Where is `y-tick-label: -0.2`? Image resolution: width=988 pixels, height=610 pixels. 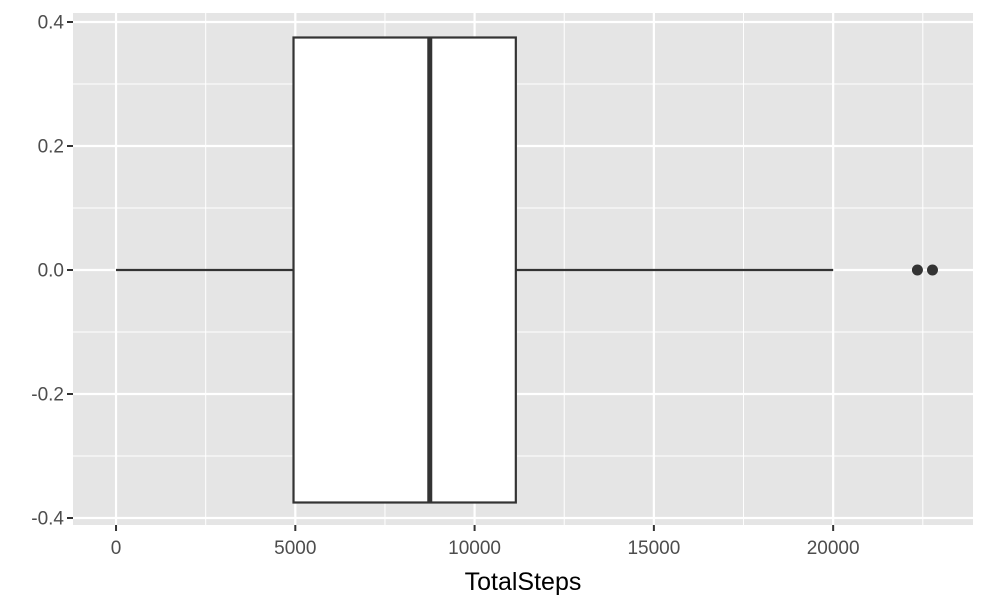 y-tick-label: -0.2 is located at coordinates (47, 395).